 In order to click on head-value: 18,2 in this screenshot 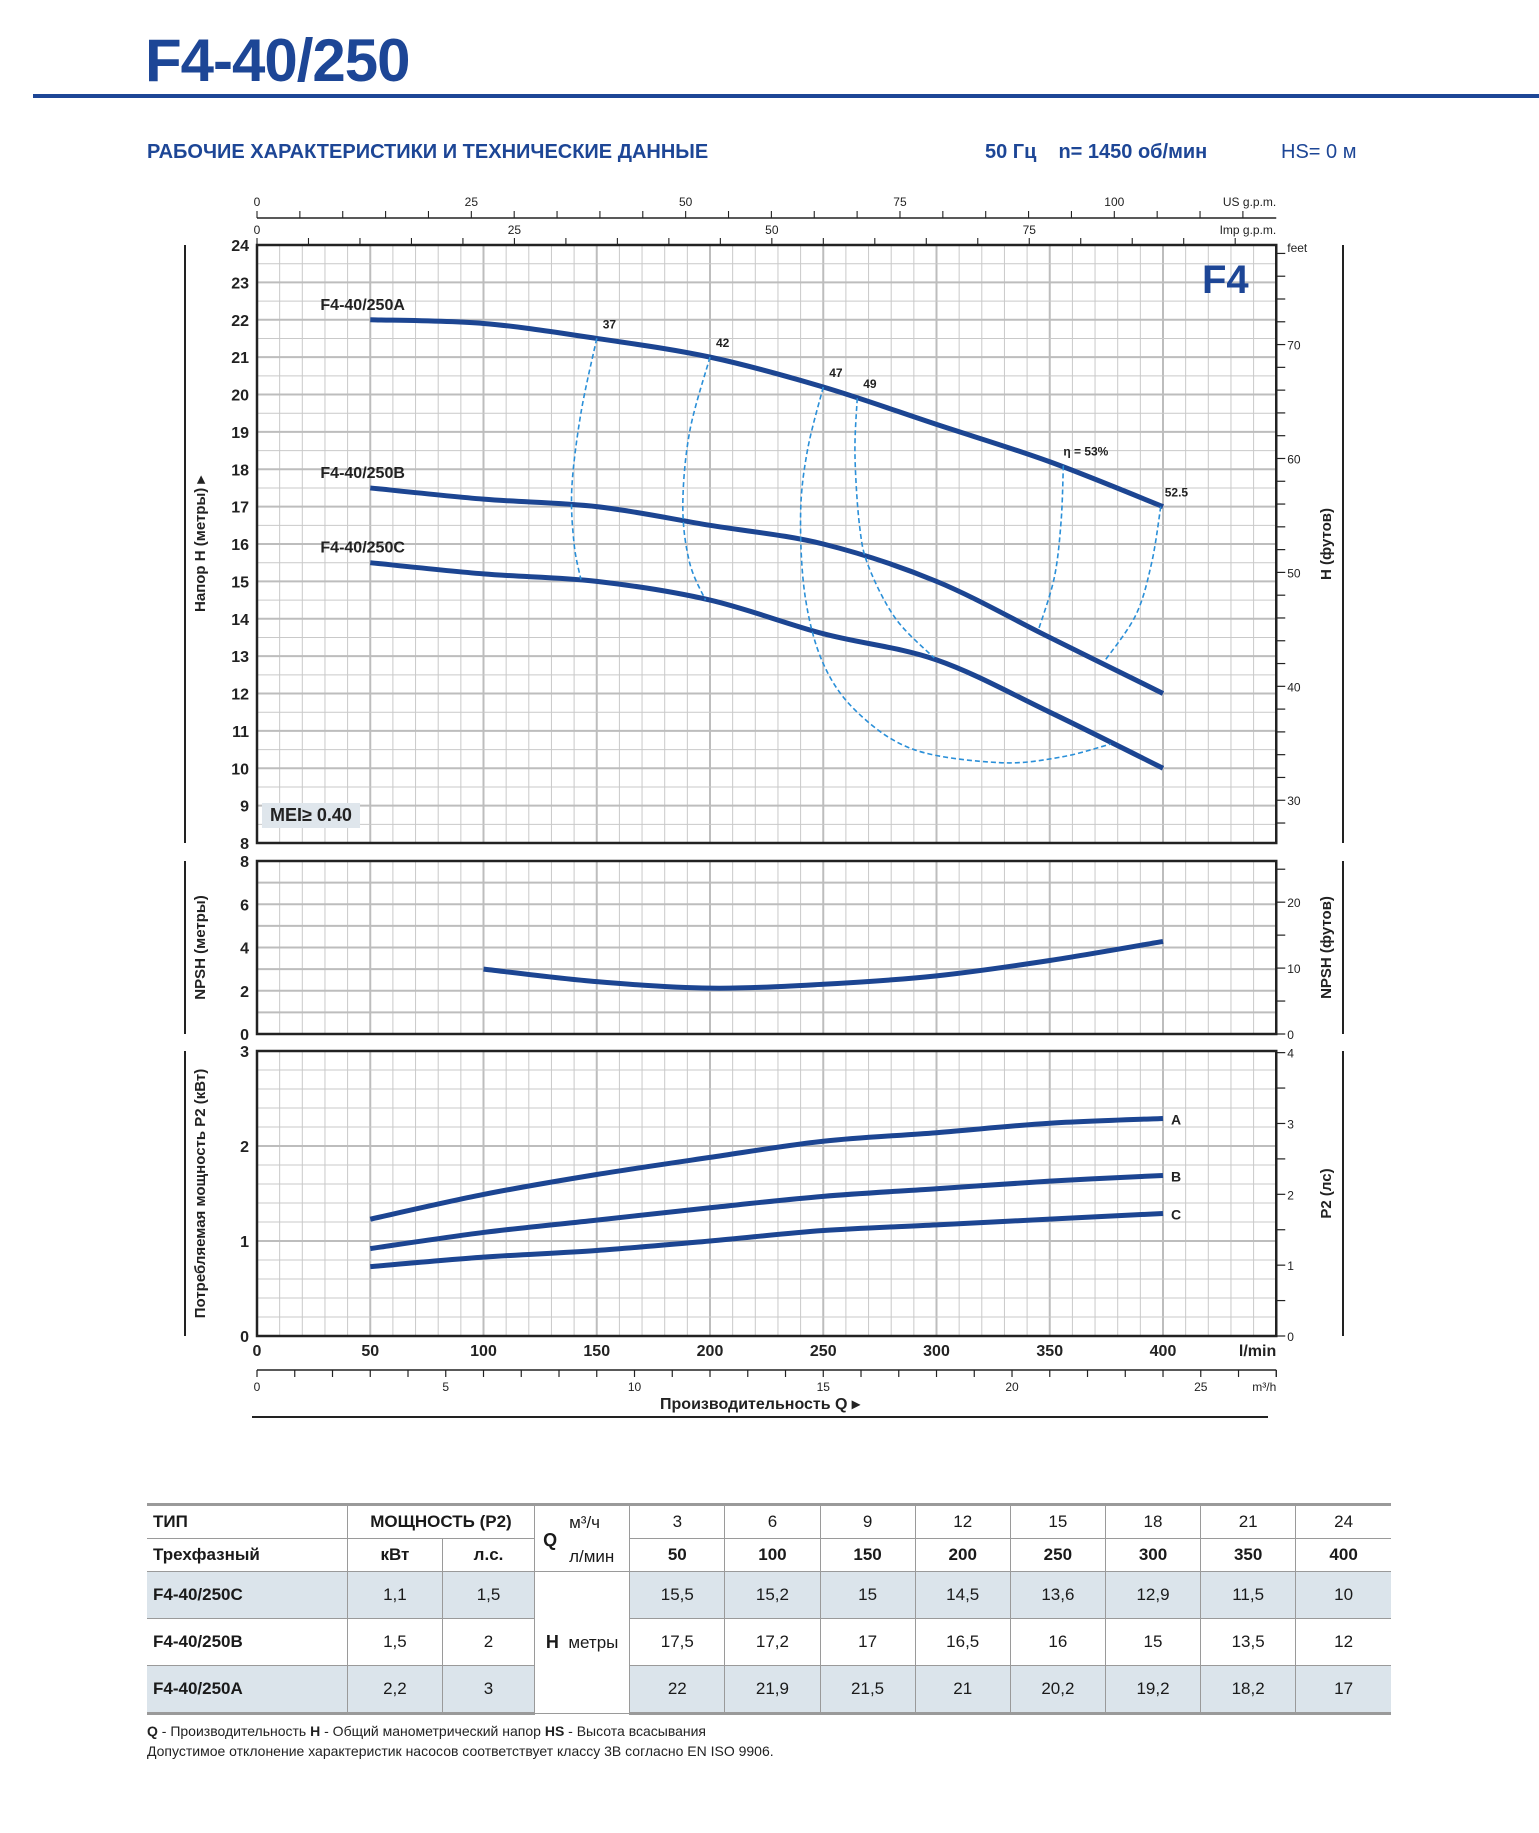, I will do `click(1248, 1690)`.